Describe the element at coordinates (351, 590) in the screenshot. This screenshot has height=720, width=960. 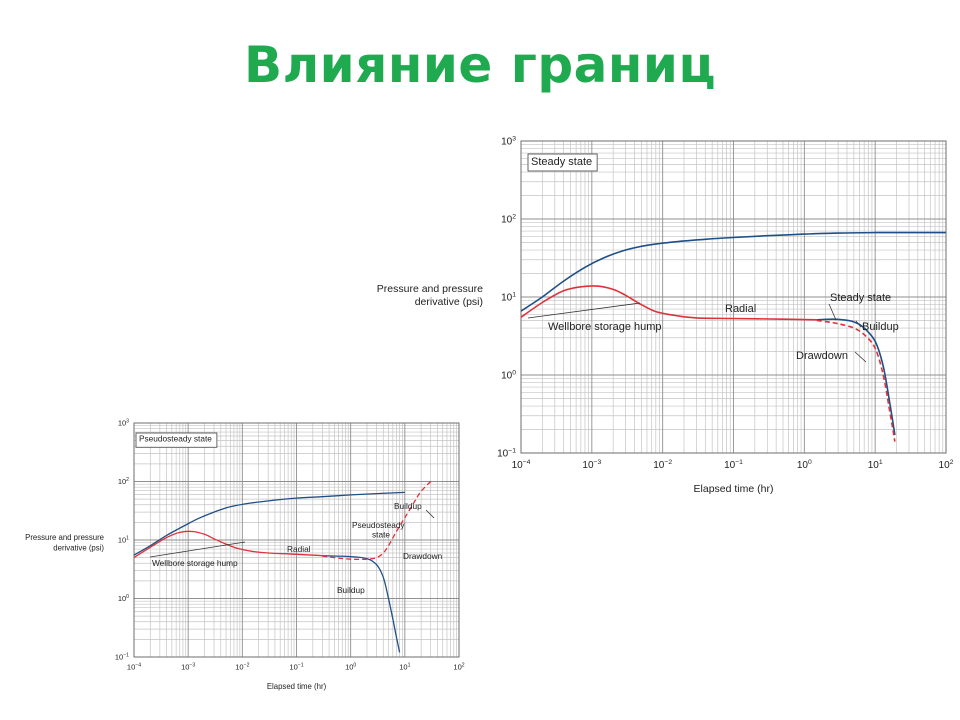
I see `label-buildup-lower: Buildup` at that location.